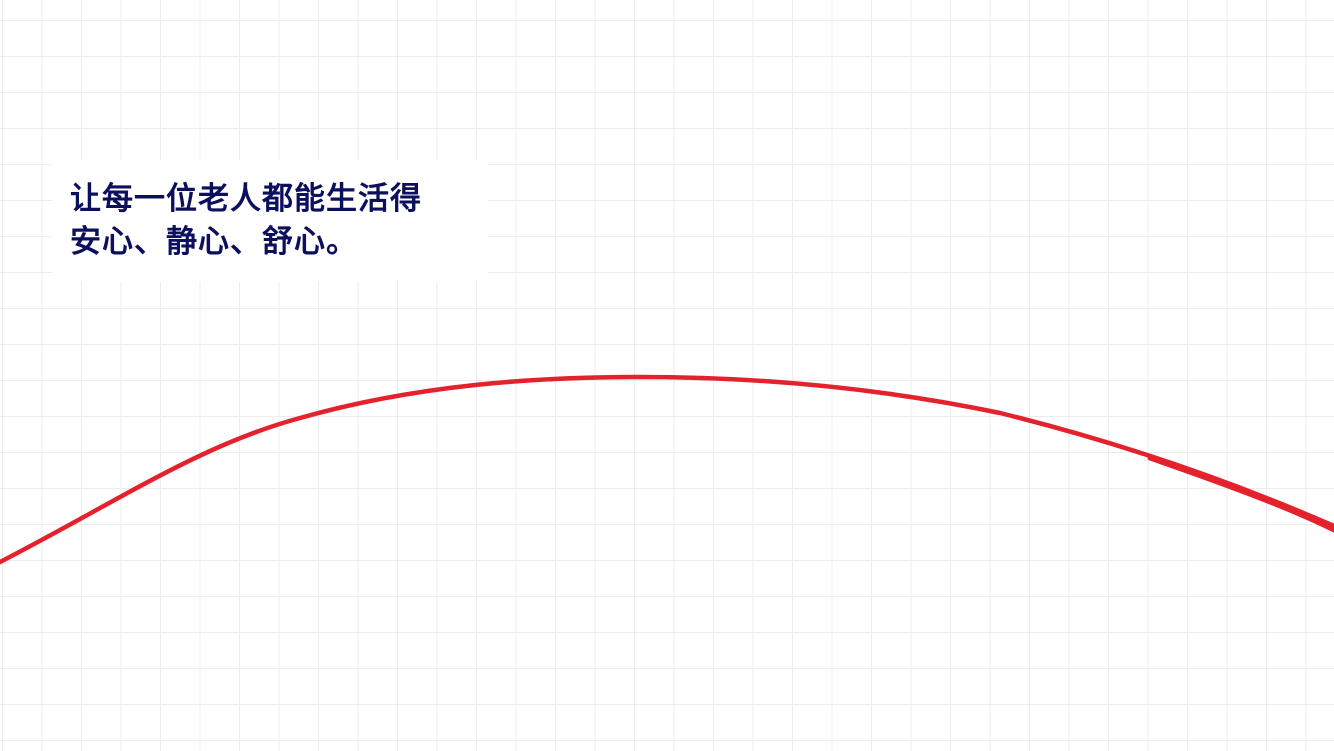  Describe the element at coordinates (1240, 494) in the screenshot. I see `red-curve-thickening` at that location.